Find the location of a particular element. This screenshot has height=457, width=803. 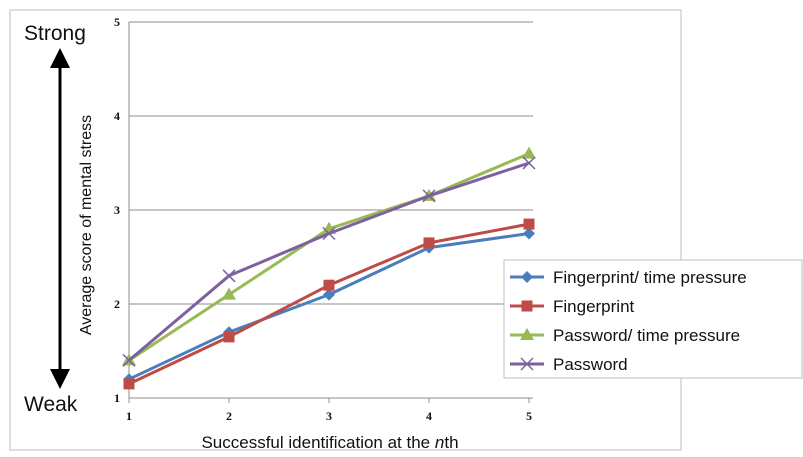

y-tick-label-1: 1 is located at coordinates (117, 398).